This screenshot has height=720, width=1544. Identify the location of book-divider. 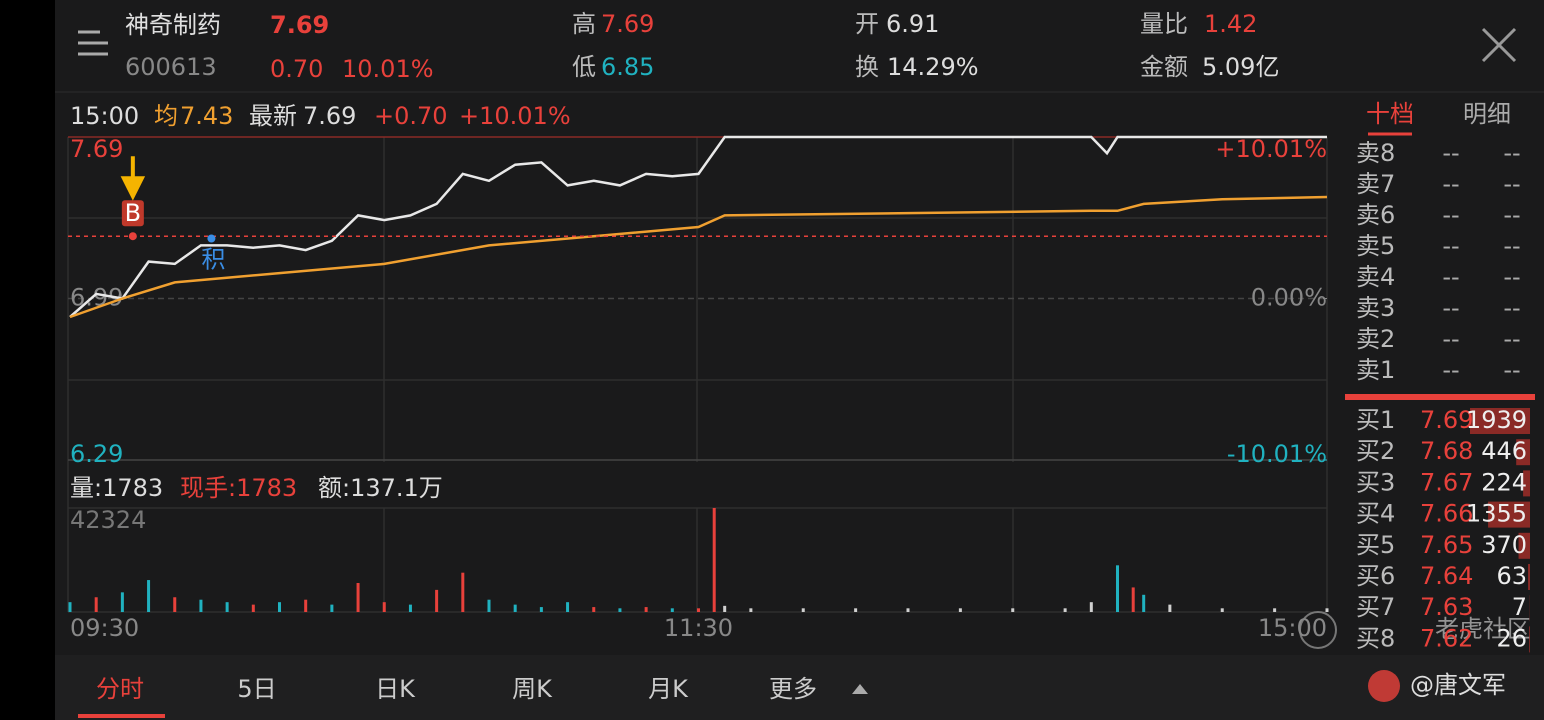
(1440, 397).